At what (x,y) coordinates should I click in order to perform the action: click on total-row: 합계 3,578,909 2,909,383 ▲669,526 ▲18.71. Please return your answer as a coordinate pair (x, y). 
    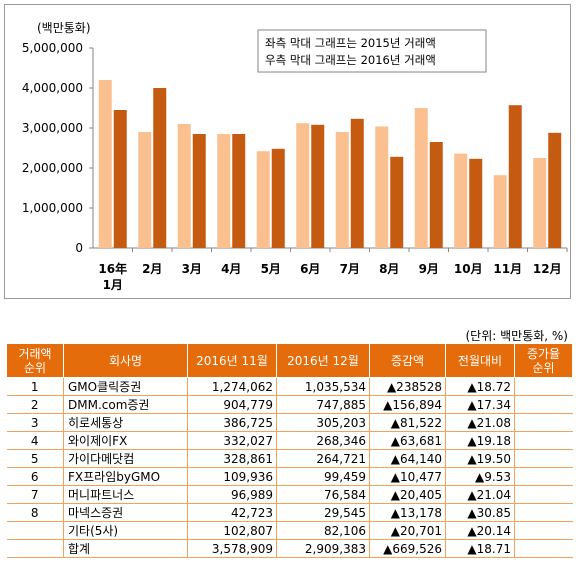
    Looking at the image, I should click on (289, 548).